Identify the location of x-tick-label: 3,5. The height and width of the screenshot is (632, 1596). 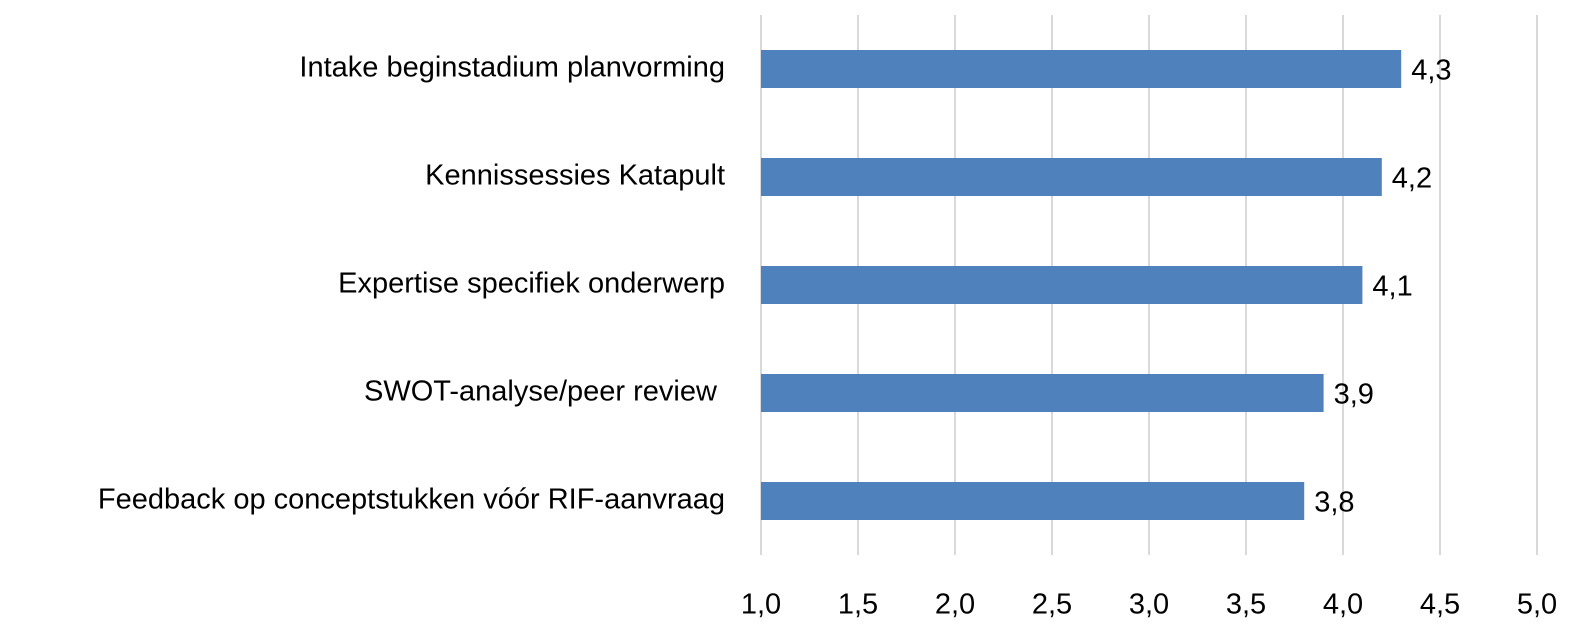
(1246, 605).